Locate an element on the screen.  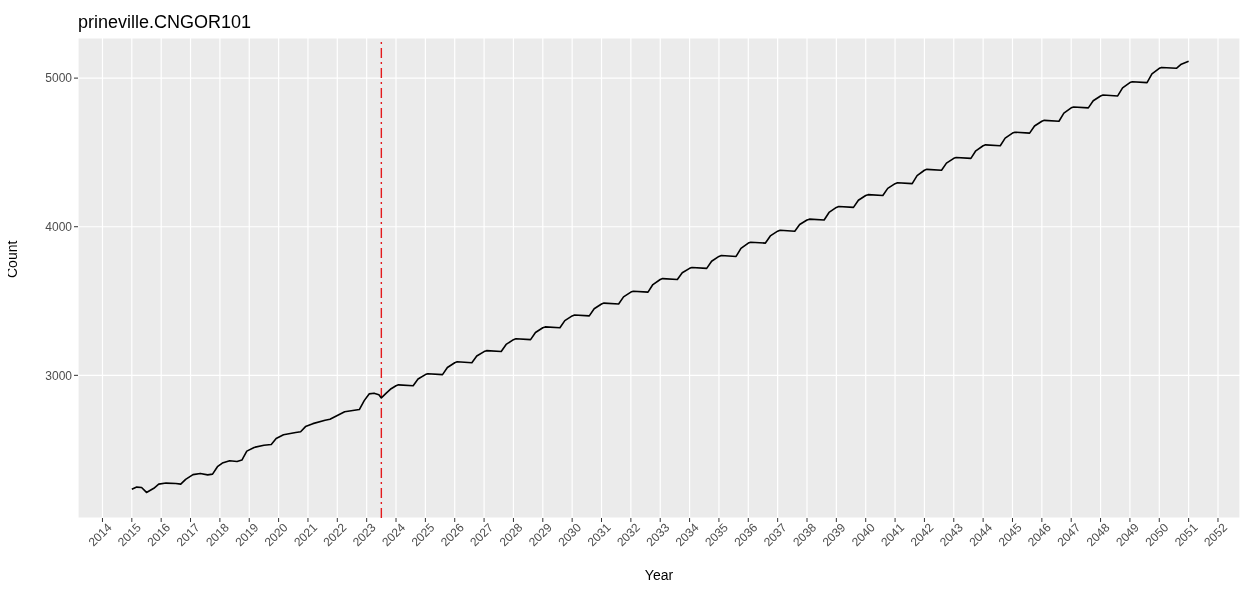
chart-title: prineville.CNGOR101 is located at coordinates (165, 22).